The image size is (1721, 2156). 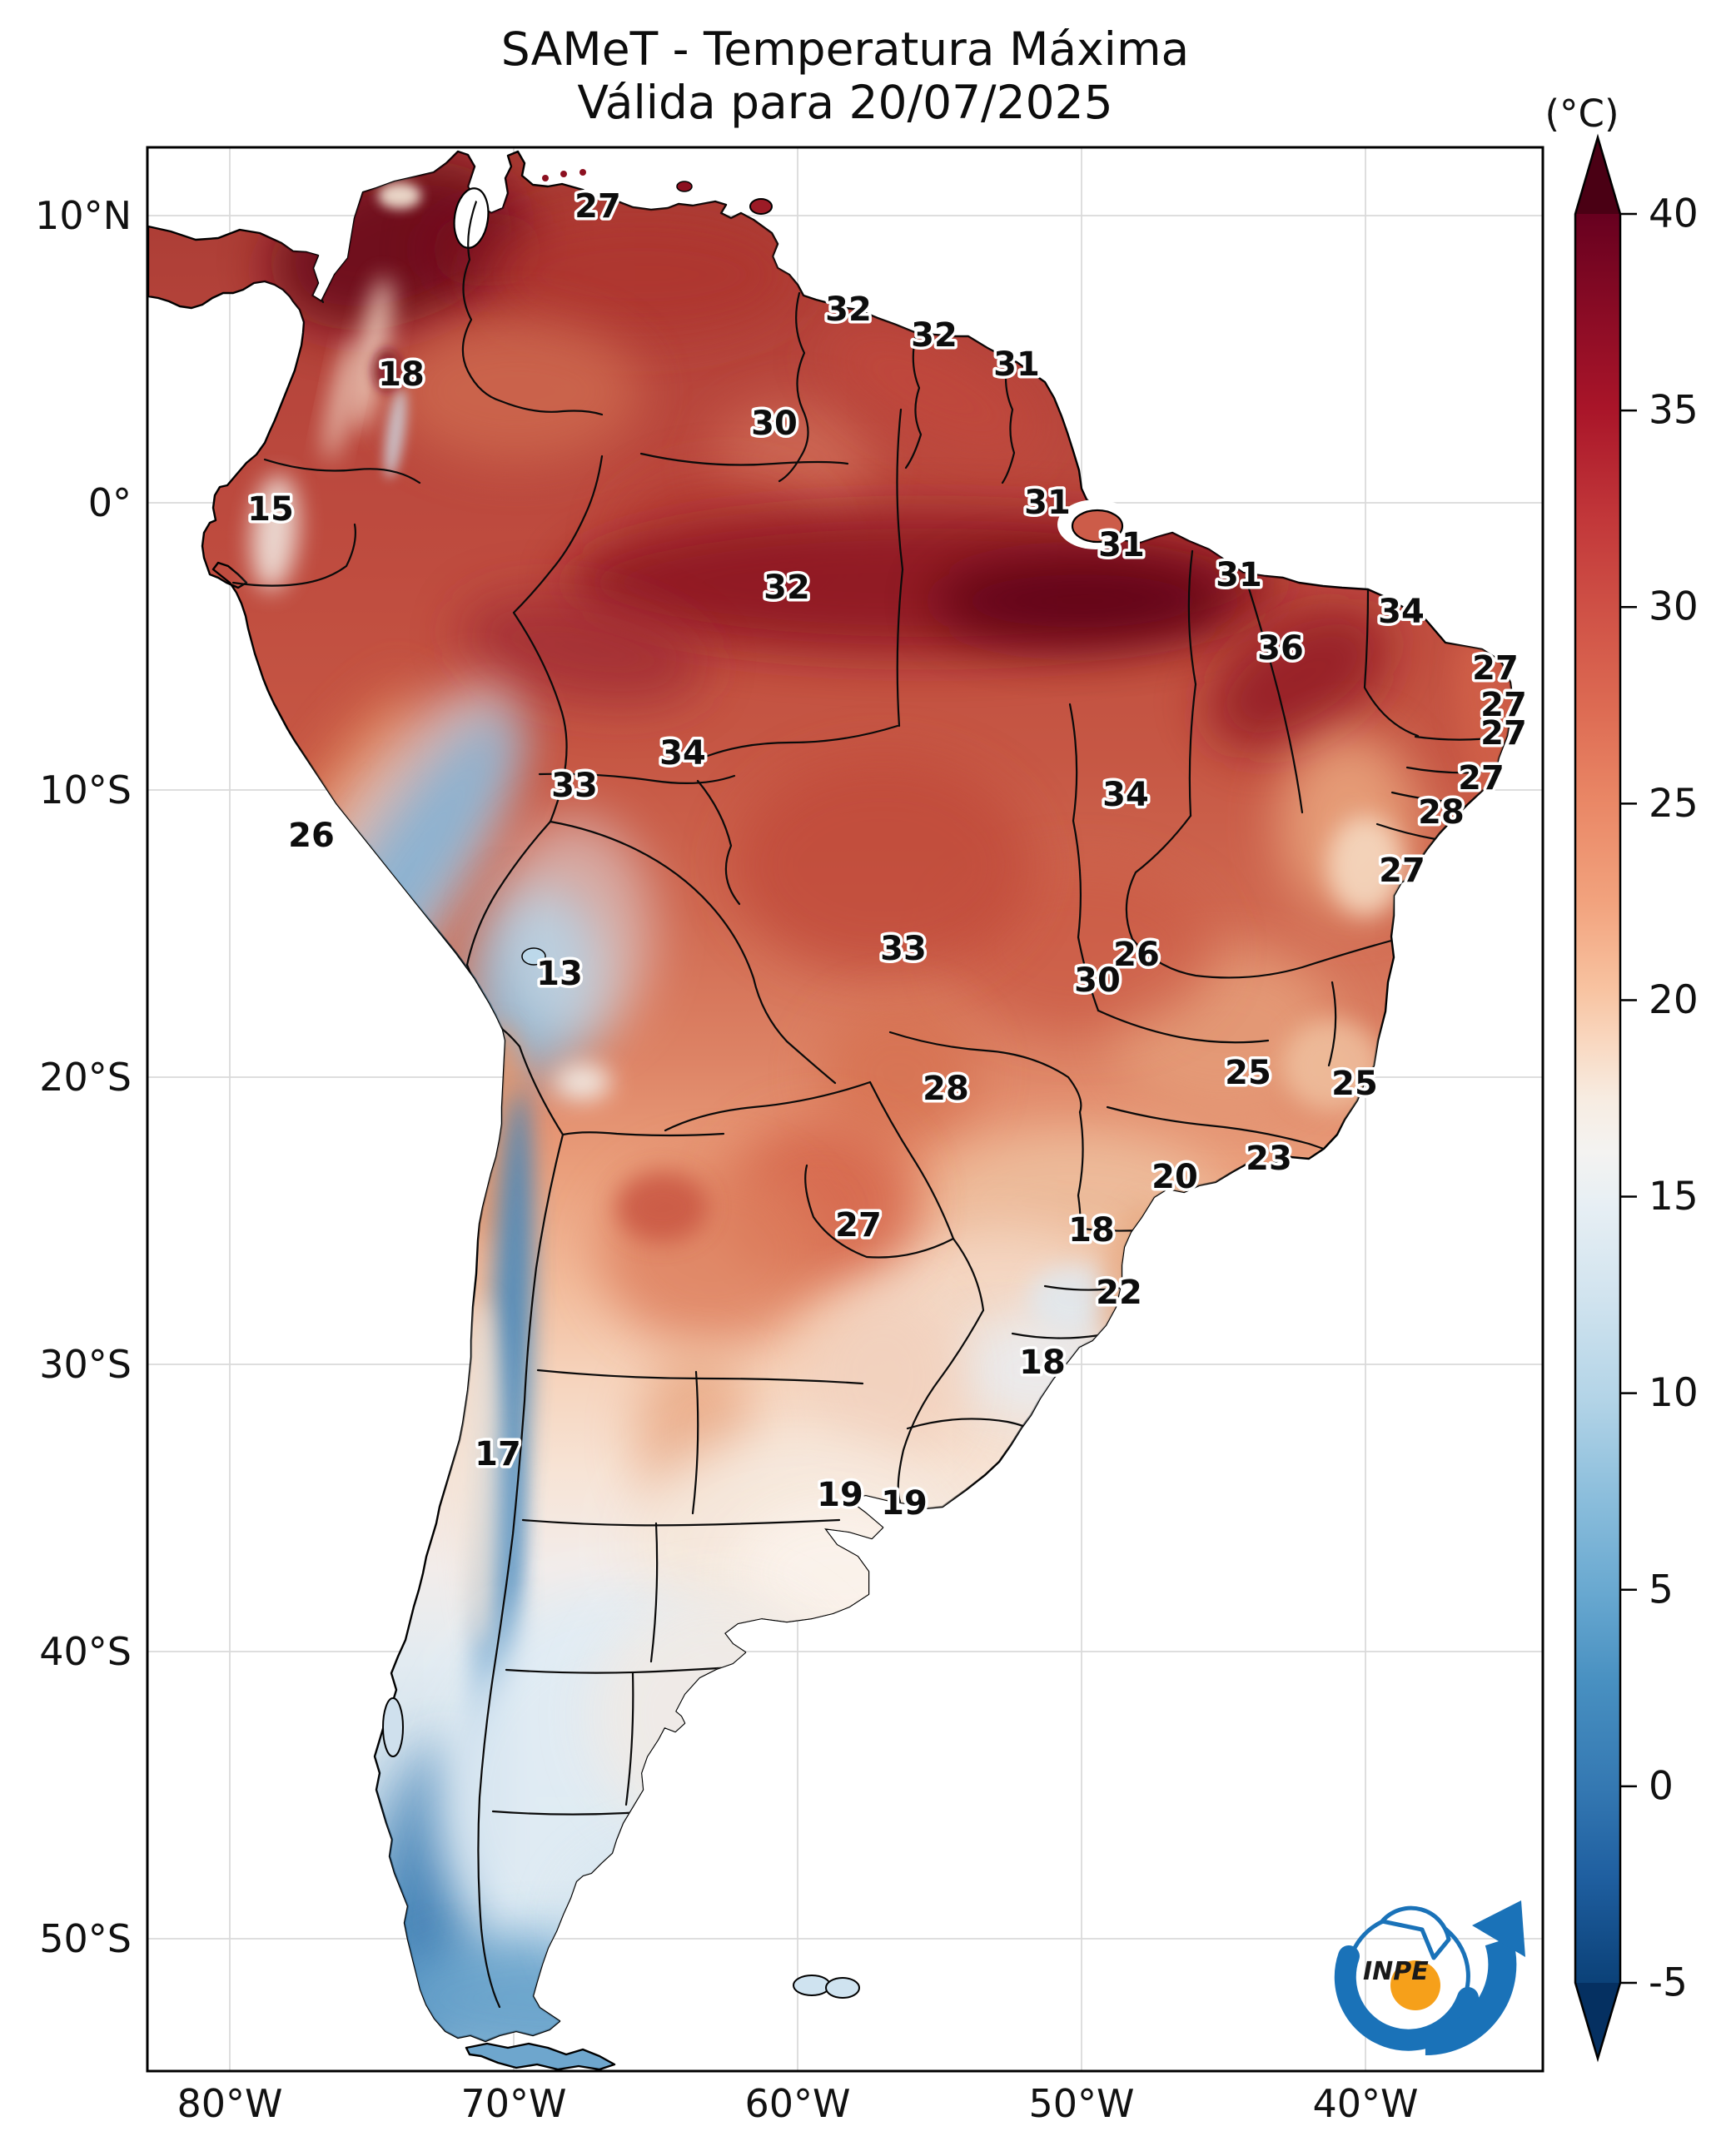 I want to click on map-subtitle-valid-date: Válida para 20/07/2025, so click(x=845, y=102).